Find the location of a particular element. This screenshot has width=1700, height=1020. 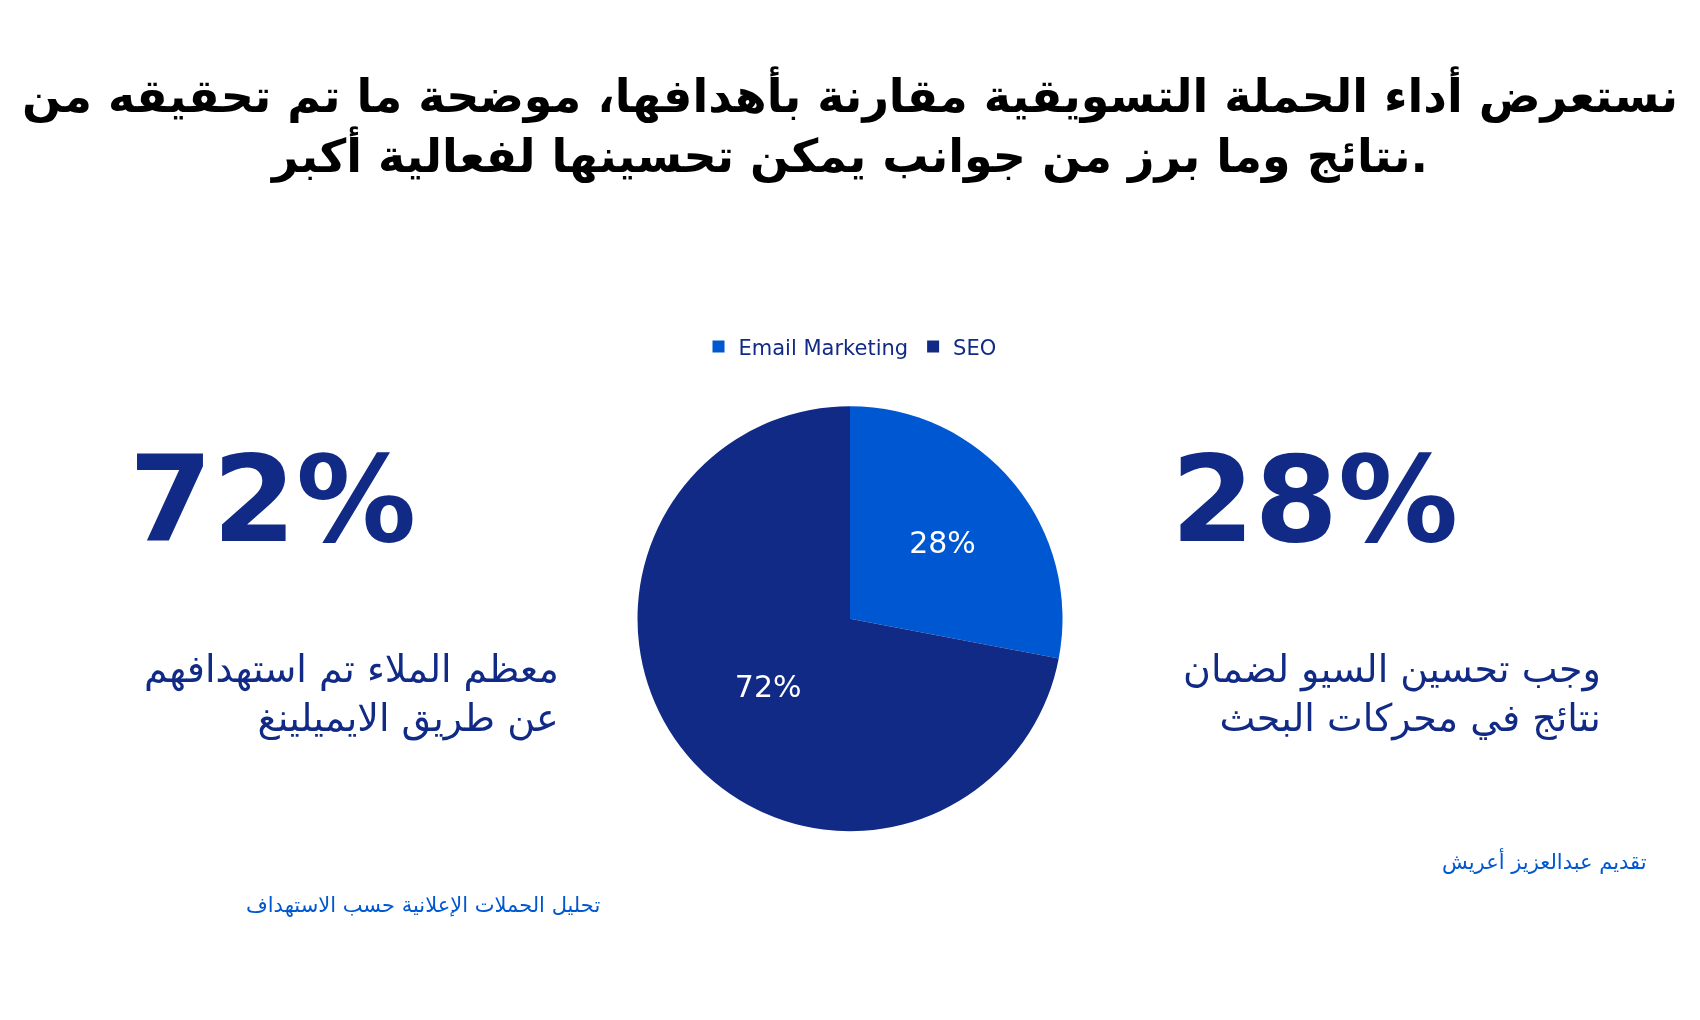

text: تحليل الحملات الإعلانية حسب الاستهداف is located at coordinates (423, 905).